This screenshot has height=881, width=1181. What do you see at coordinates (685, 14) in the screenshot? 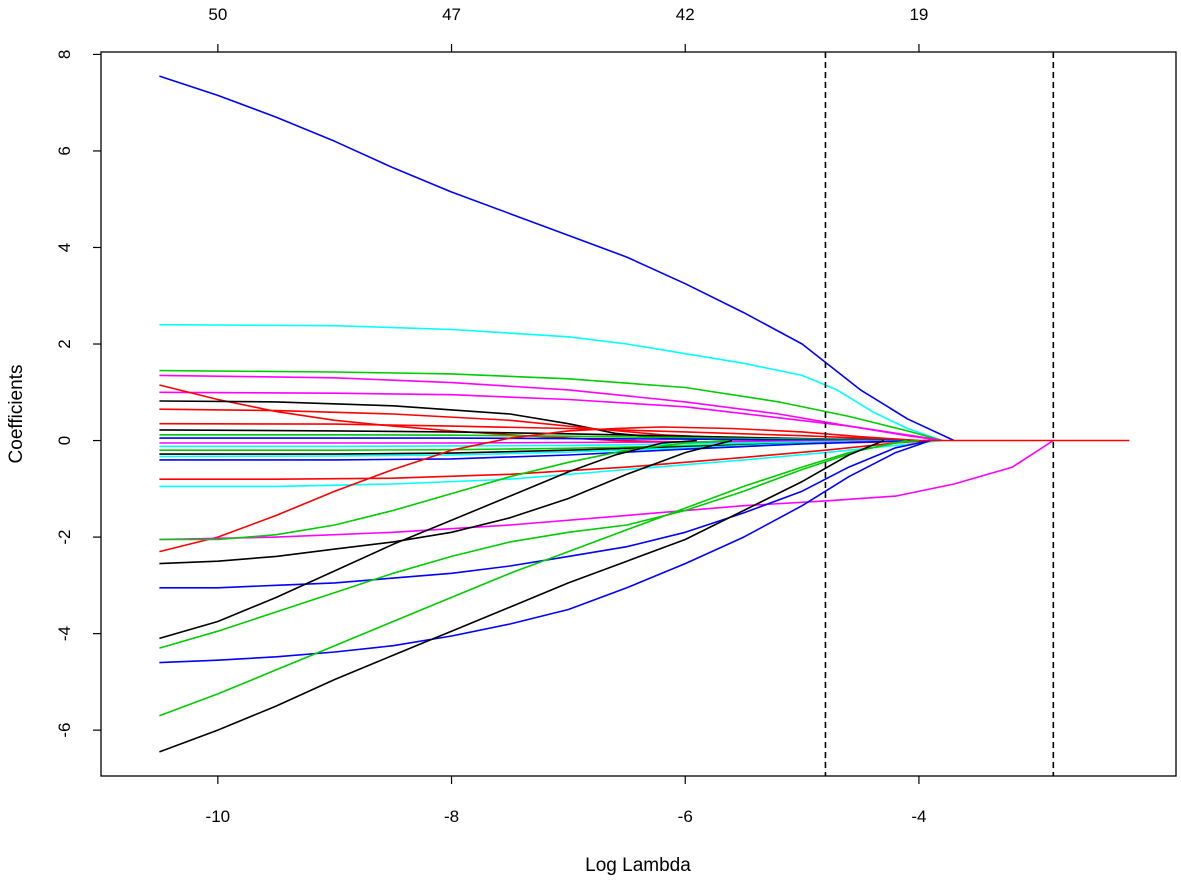
I see `top-tick-label: 42` at bounding box center [685, 14].